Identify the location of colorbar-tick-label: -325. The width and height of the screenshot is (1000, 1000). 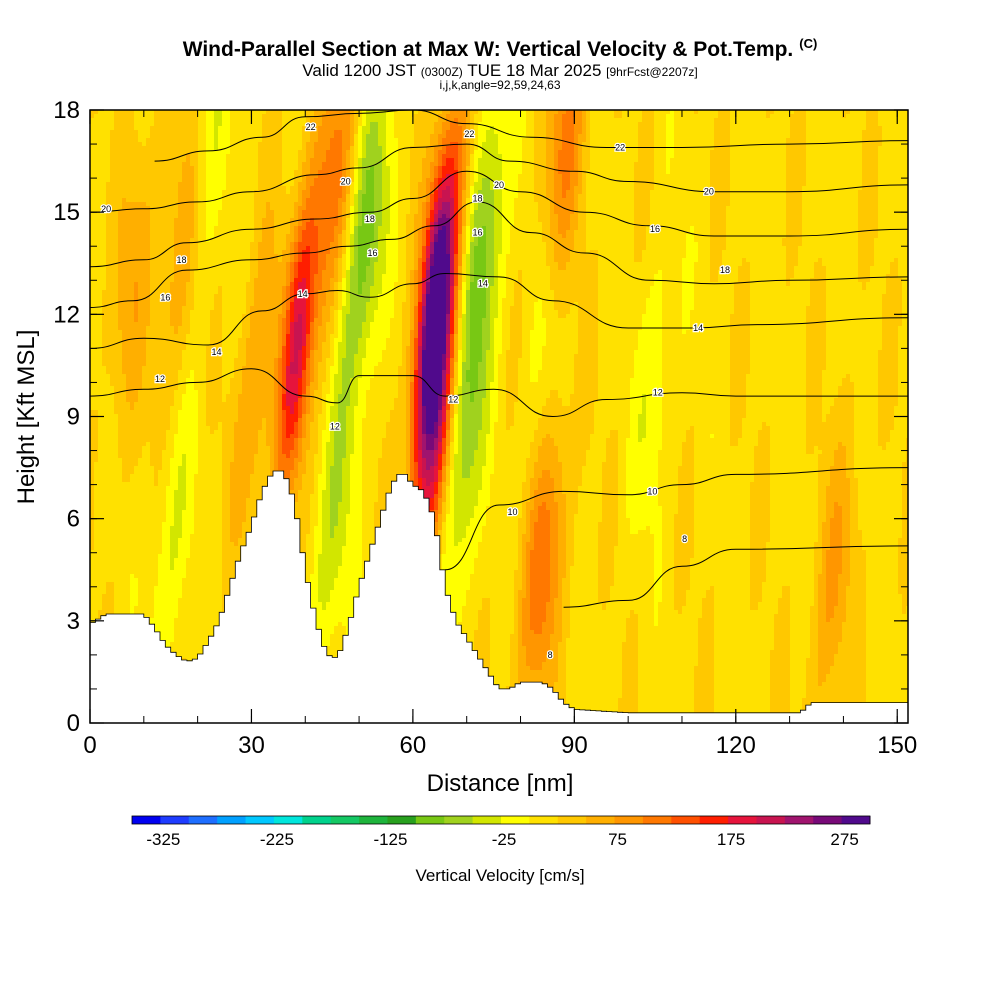
(163, 839).